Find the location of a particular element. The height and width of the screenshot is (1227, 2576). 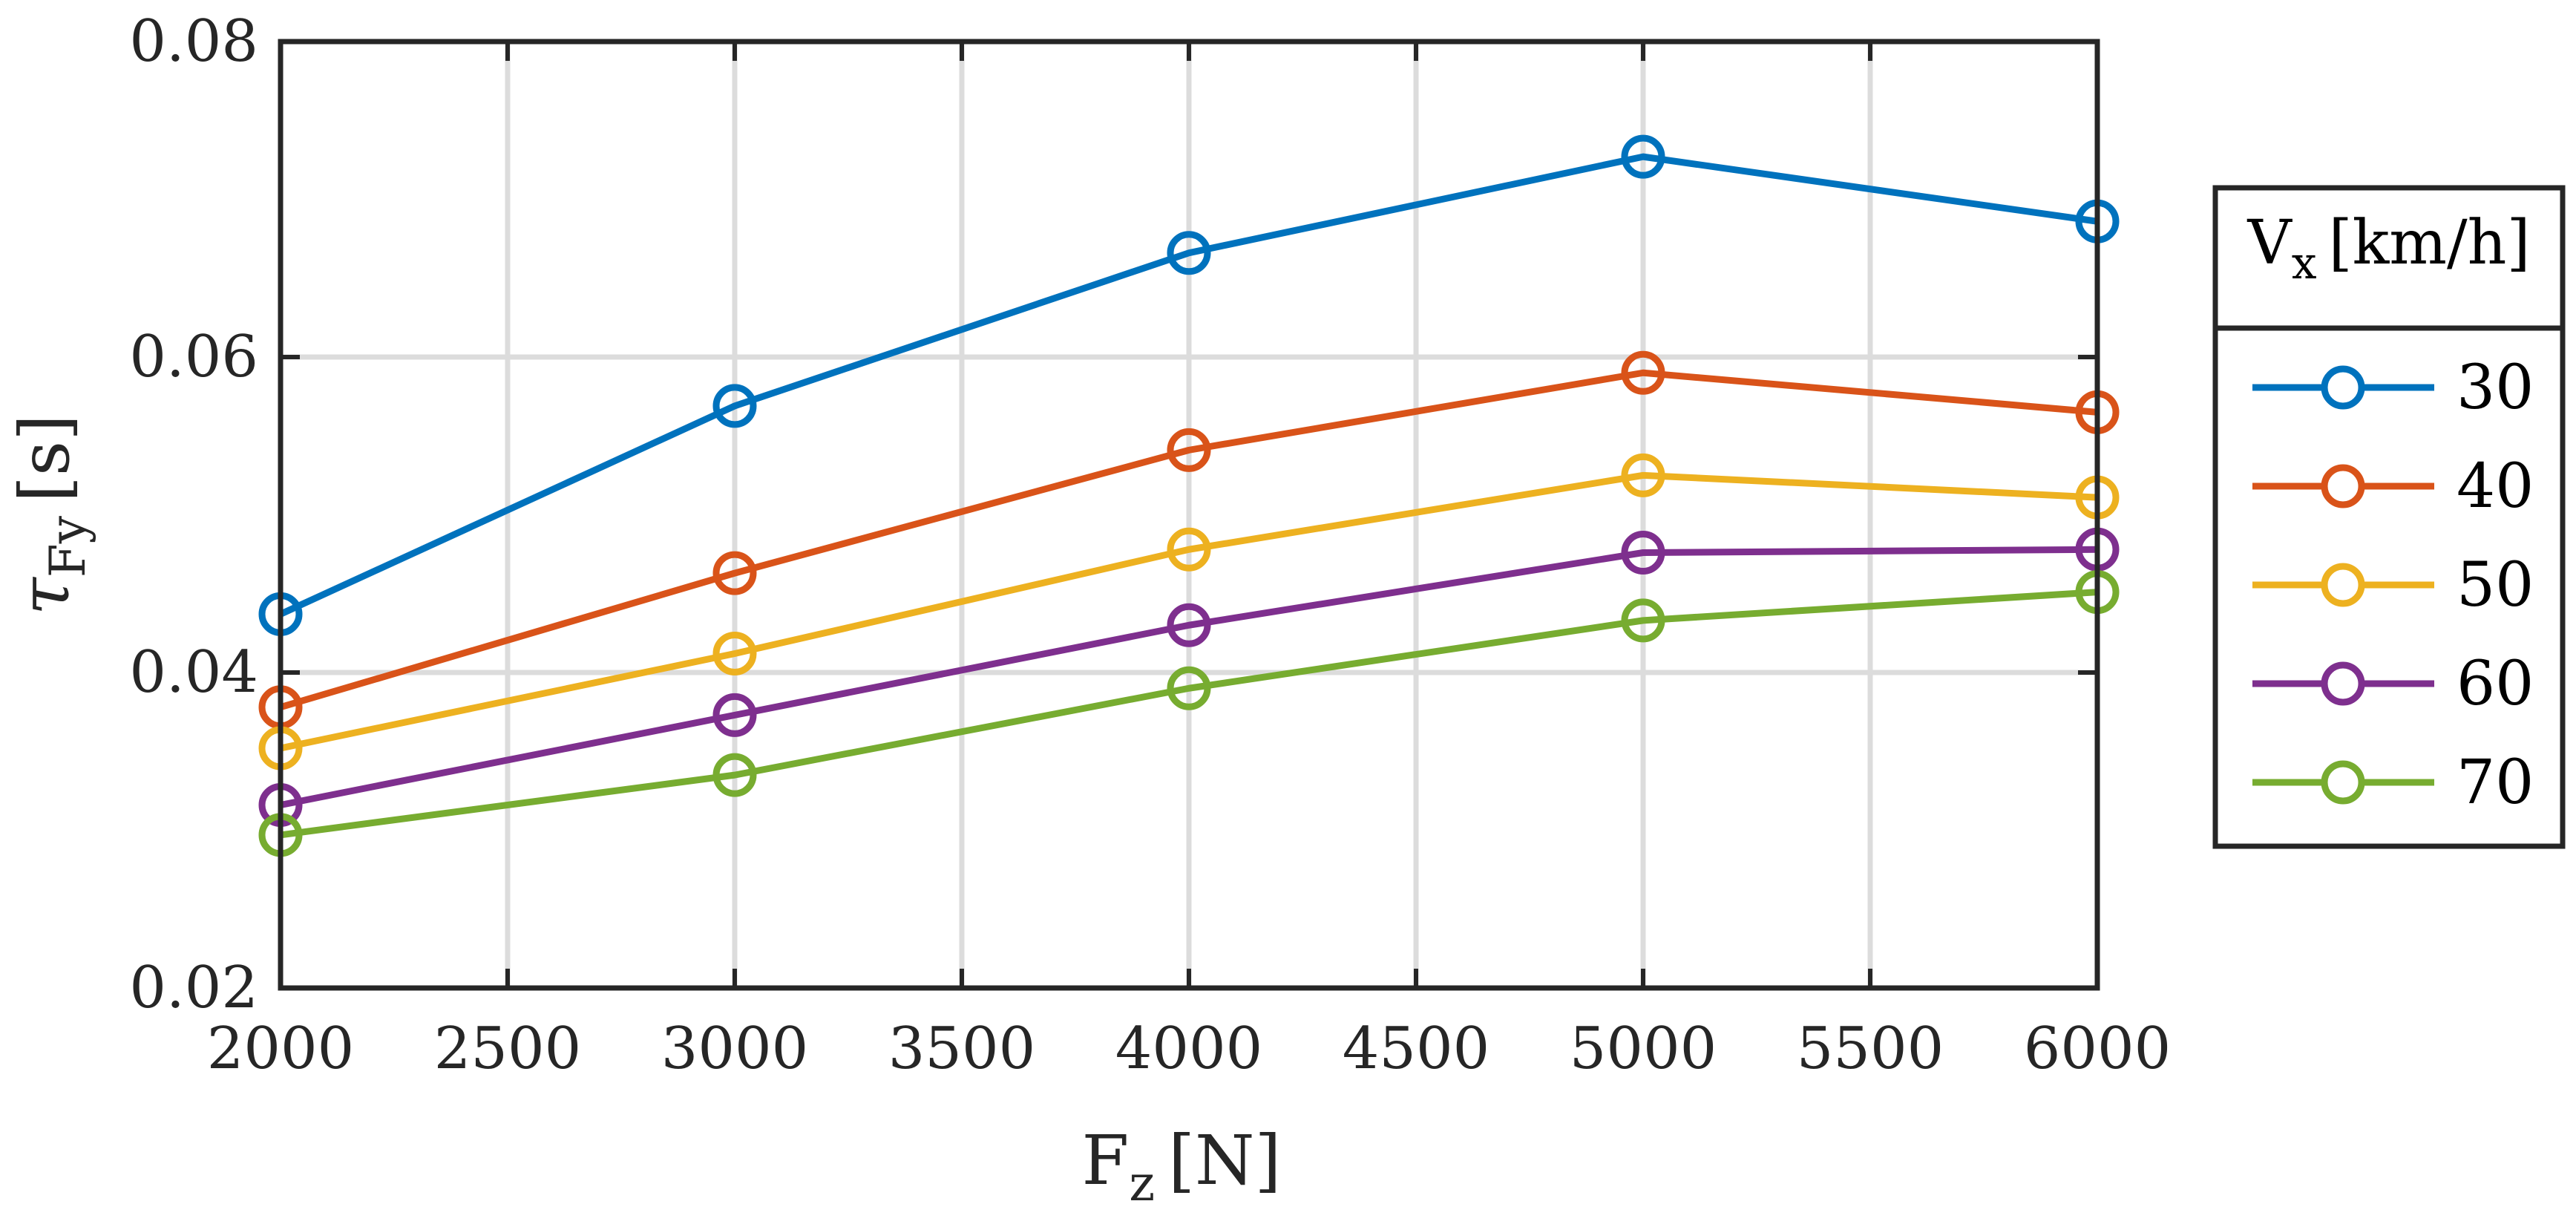

x-axis-title: Fz [N] is located at coordinates (1182, 1166).